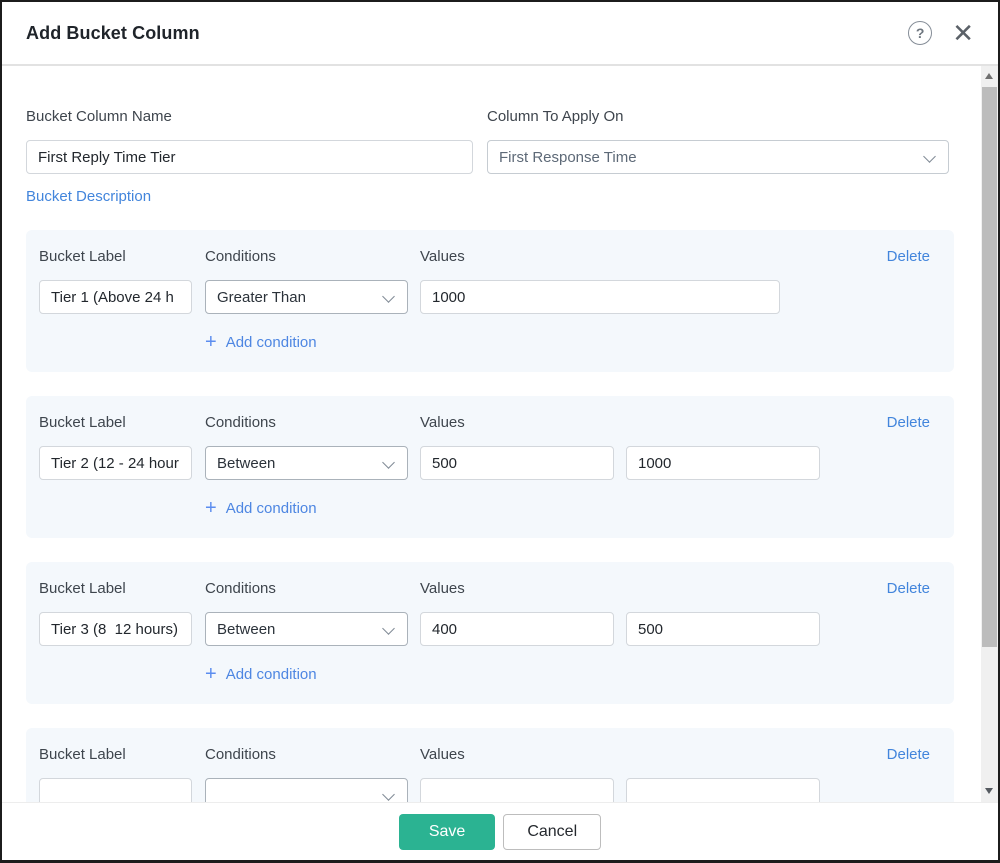 Image resolution: width=1000 pixels, height=863 pixels. I want to click on condition-select, so click(306, 790).